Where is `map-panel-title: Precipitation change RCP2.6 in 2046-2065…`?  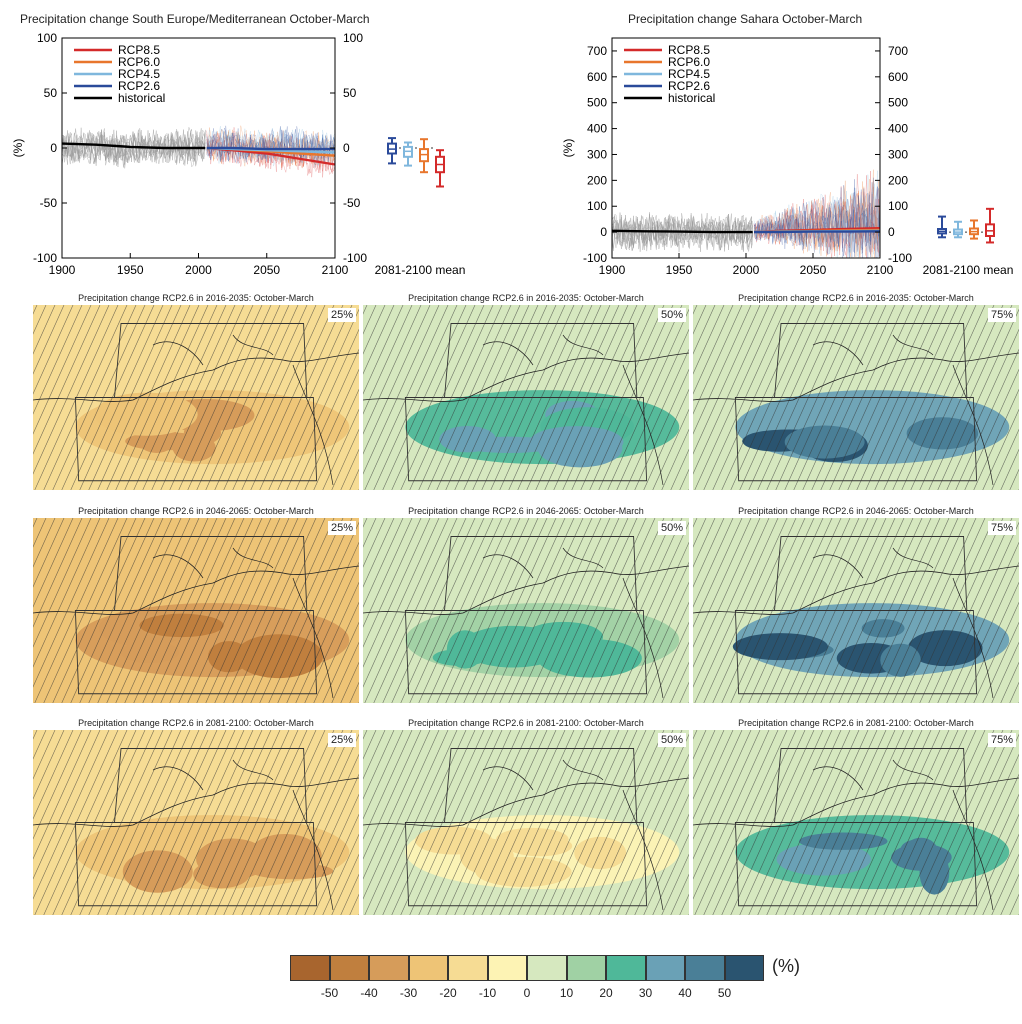
map-panel-title: Precipitation change RCP2.6 in 2046-2065… is located at coordinates (856, 511).